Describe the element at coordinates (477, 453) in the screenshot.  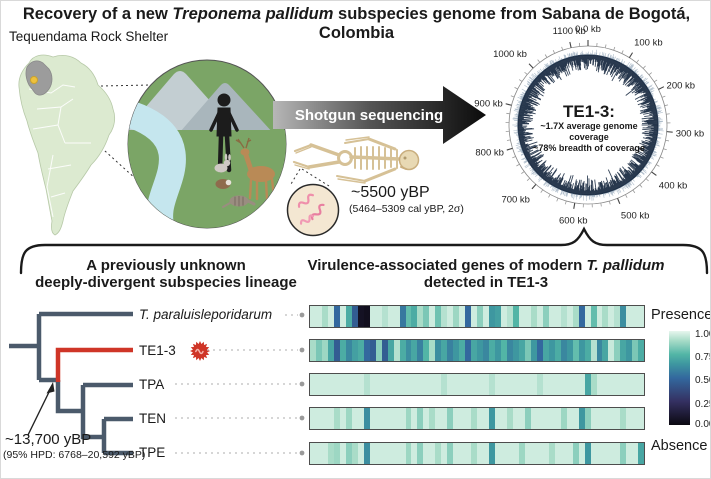
I see `heatmap-row-tpe` at that location.